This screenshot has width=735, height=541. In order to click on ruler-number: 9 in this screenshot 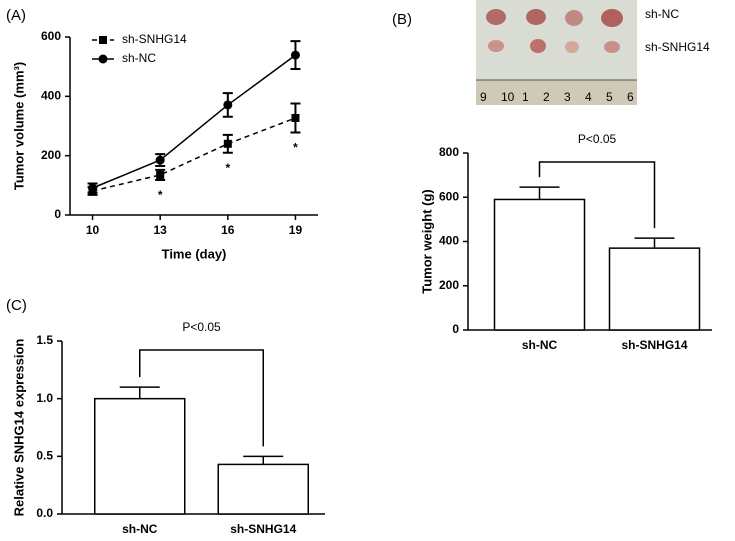, I will do `click(483, 97)`.